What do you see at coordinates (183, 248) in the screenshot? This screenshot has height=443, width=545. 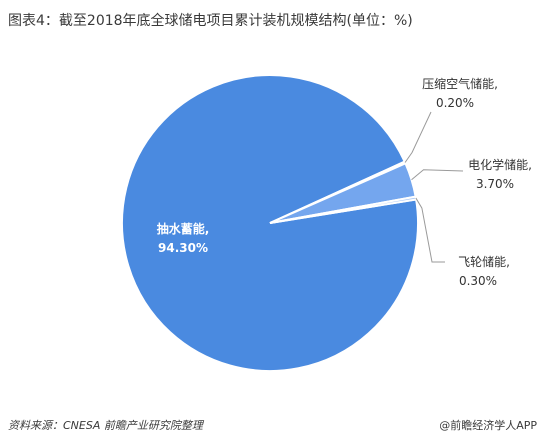 I see `label-pumped-hydro-value: 94.30%` at bounding box center [183, 248].